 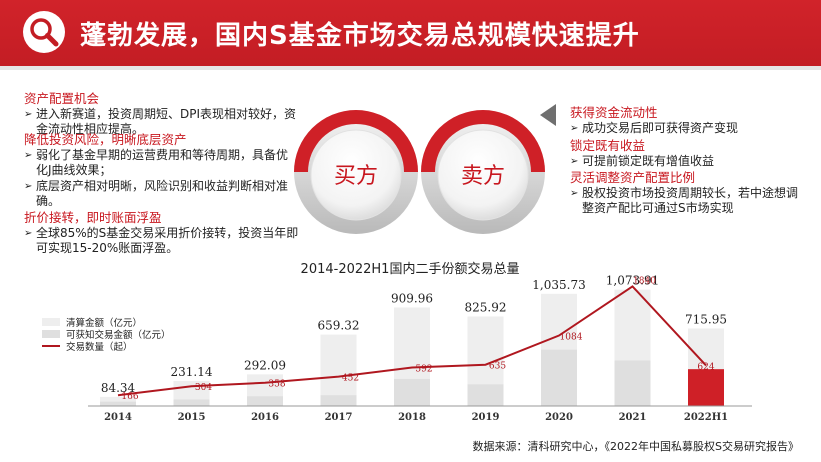 I want to click on bar-known-2021, so click(x=632, y=383).